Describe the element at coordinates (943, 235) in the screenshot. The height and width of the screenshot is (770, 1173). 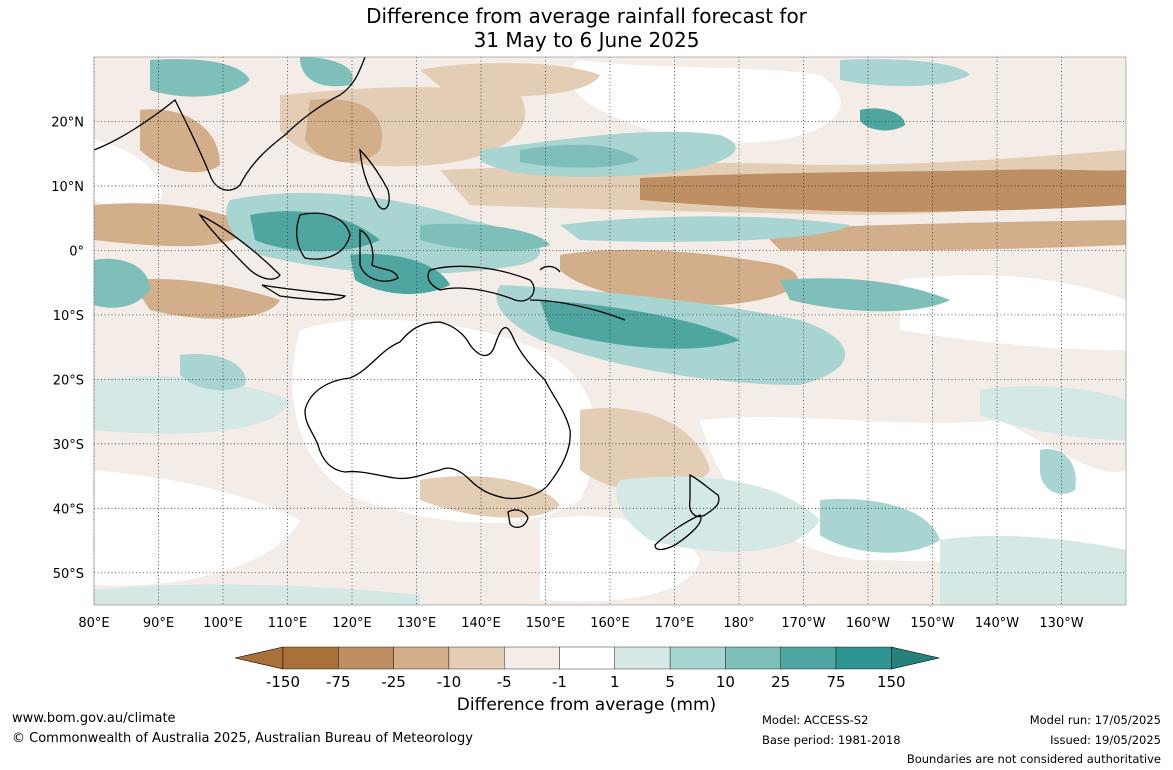
I see `dry-band` at that location.